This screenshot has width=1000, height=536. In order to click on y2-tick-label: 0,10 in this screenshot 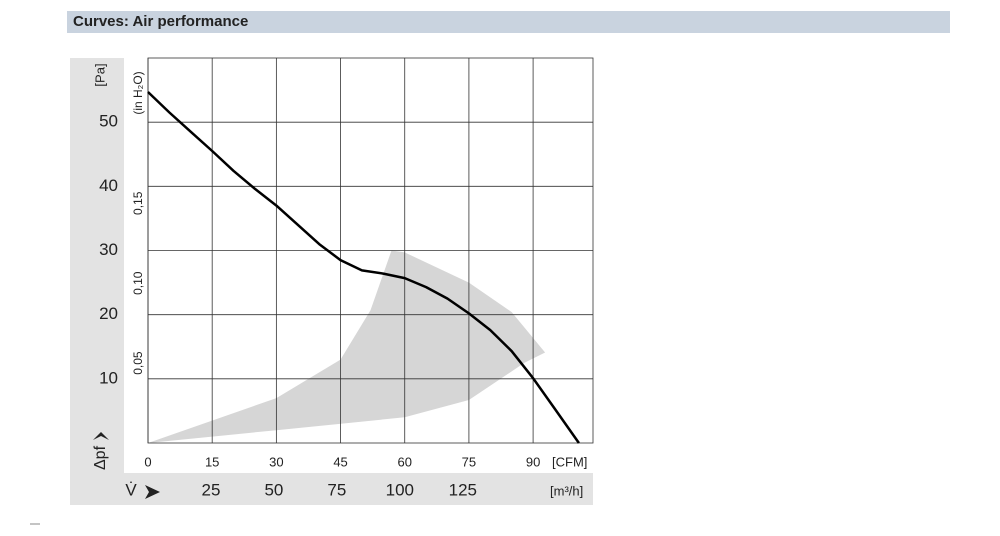, I will do `click(138, 283)`.